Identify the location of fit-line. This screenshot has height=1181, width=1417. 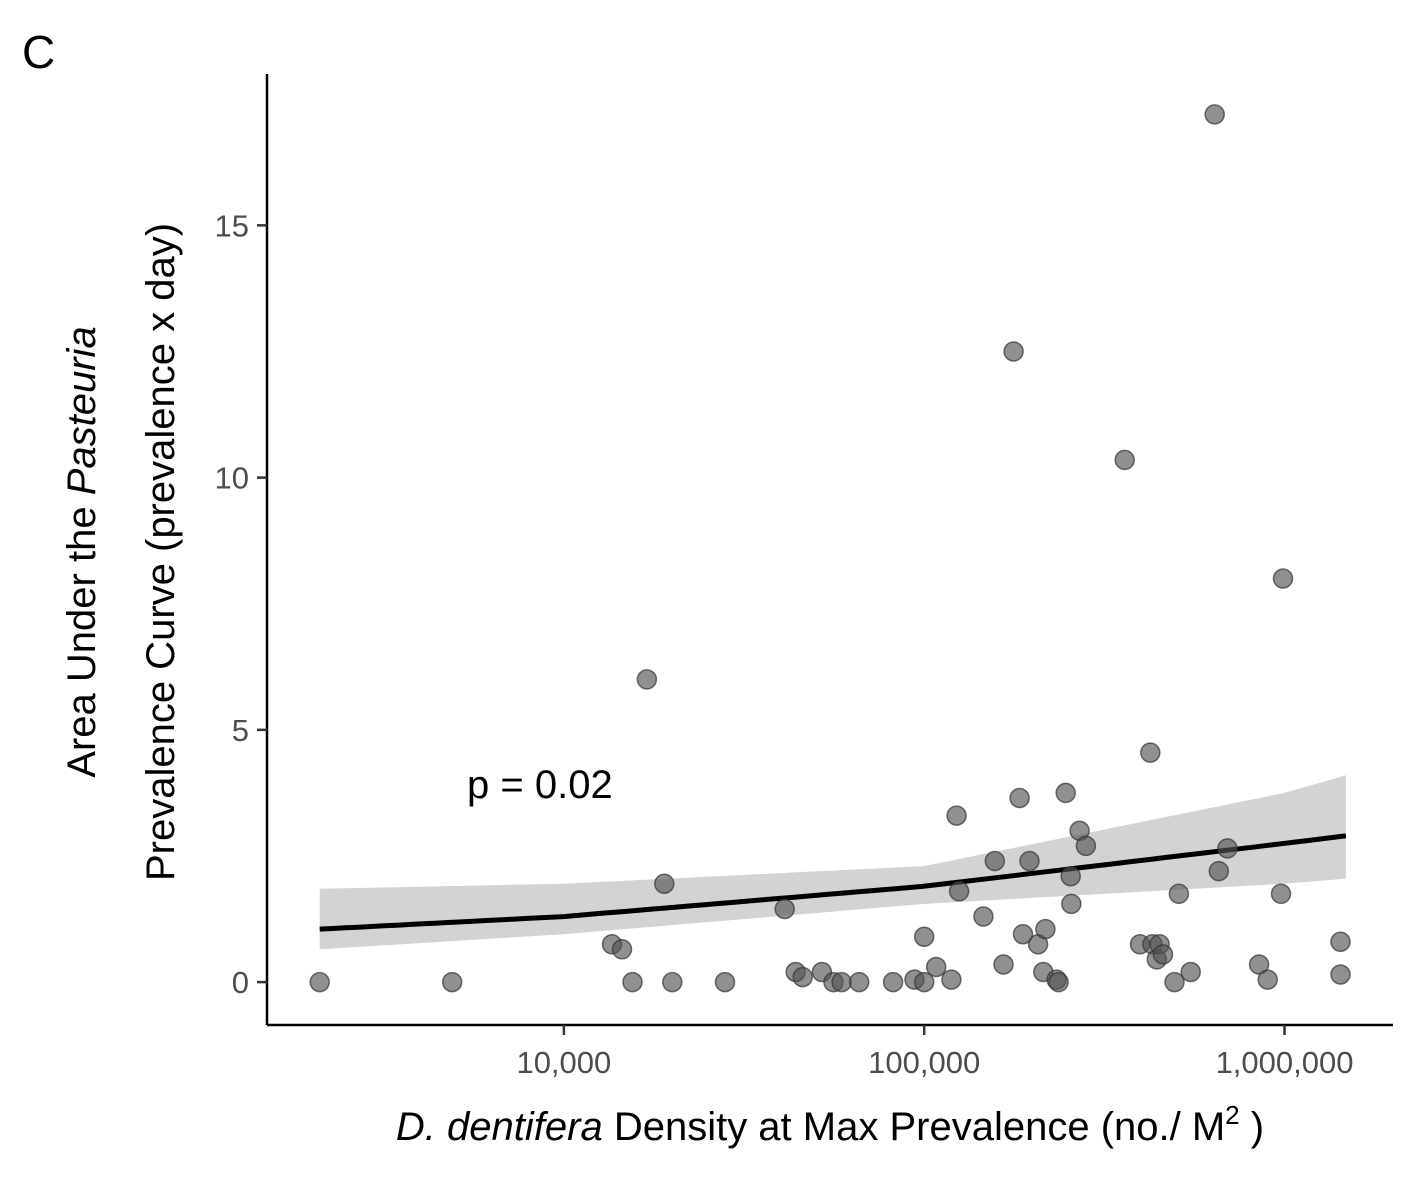
(833, 882).